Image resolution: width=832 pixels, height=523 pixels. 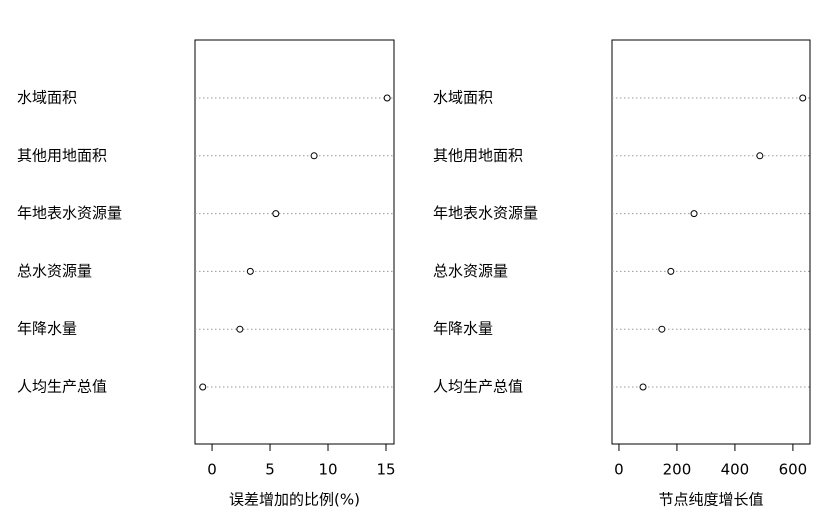 I want to click on x-axis-label: 节点纯度增长值, so click(x=710, y=500).